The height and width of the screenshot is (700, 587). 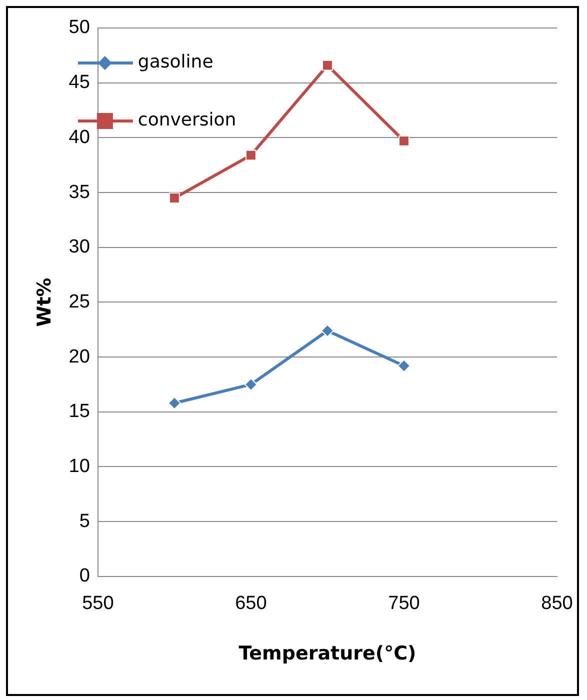 I want to click on legend-label: conversion, so click(x=187, y=120).